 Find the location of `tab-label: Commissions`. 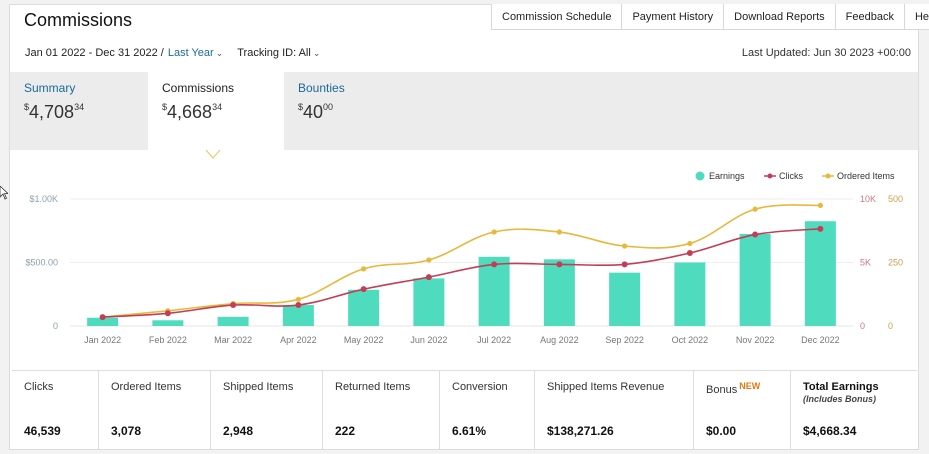

tab-label: Commissions is located at coordinates (198, 88).